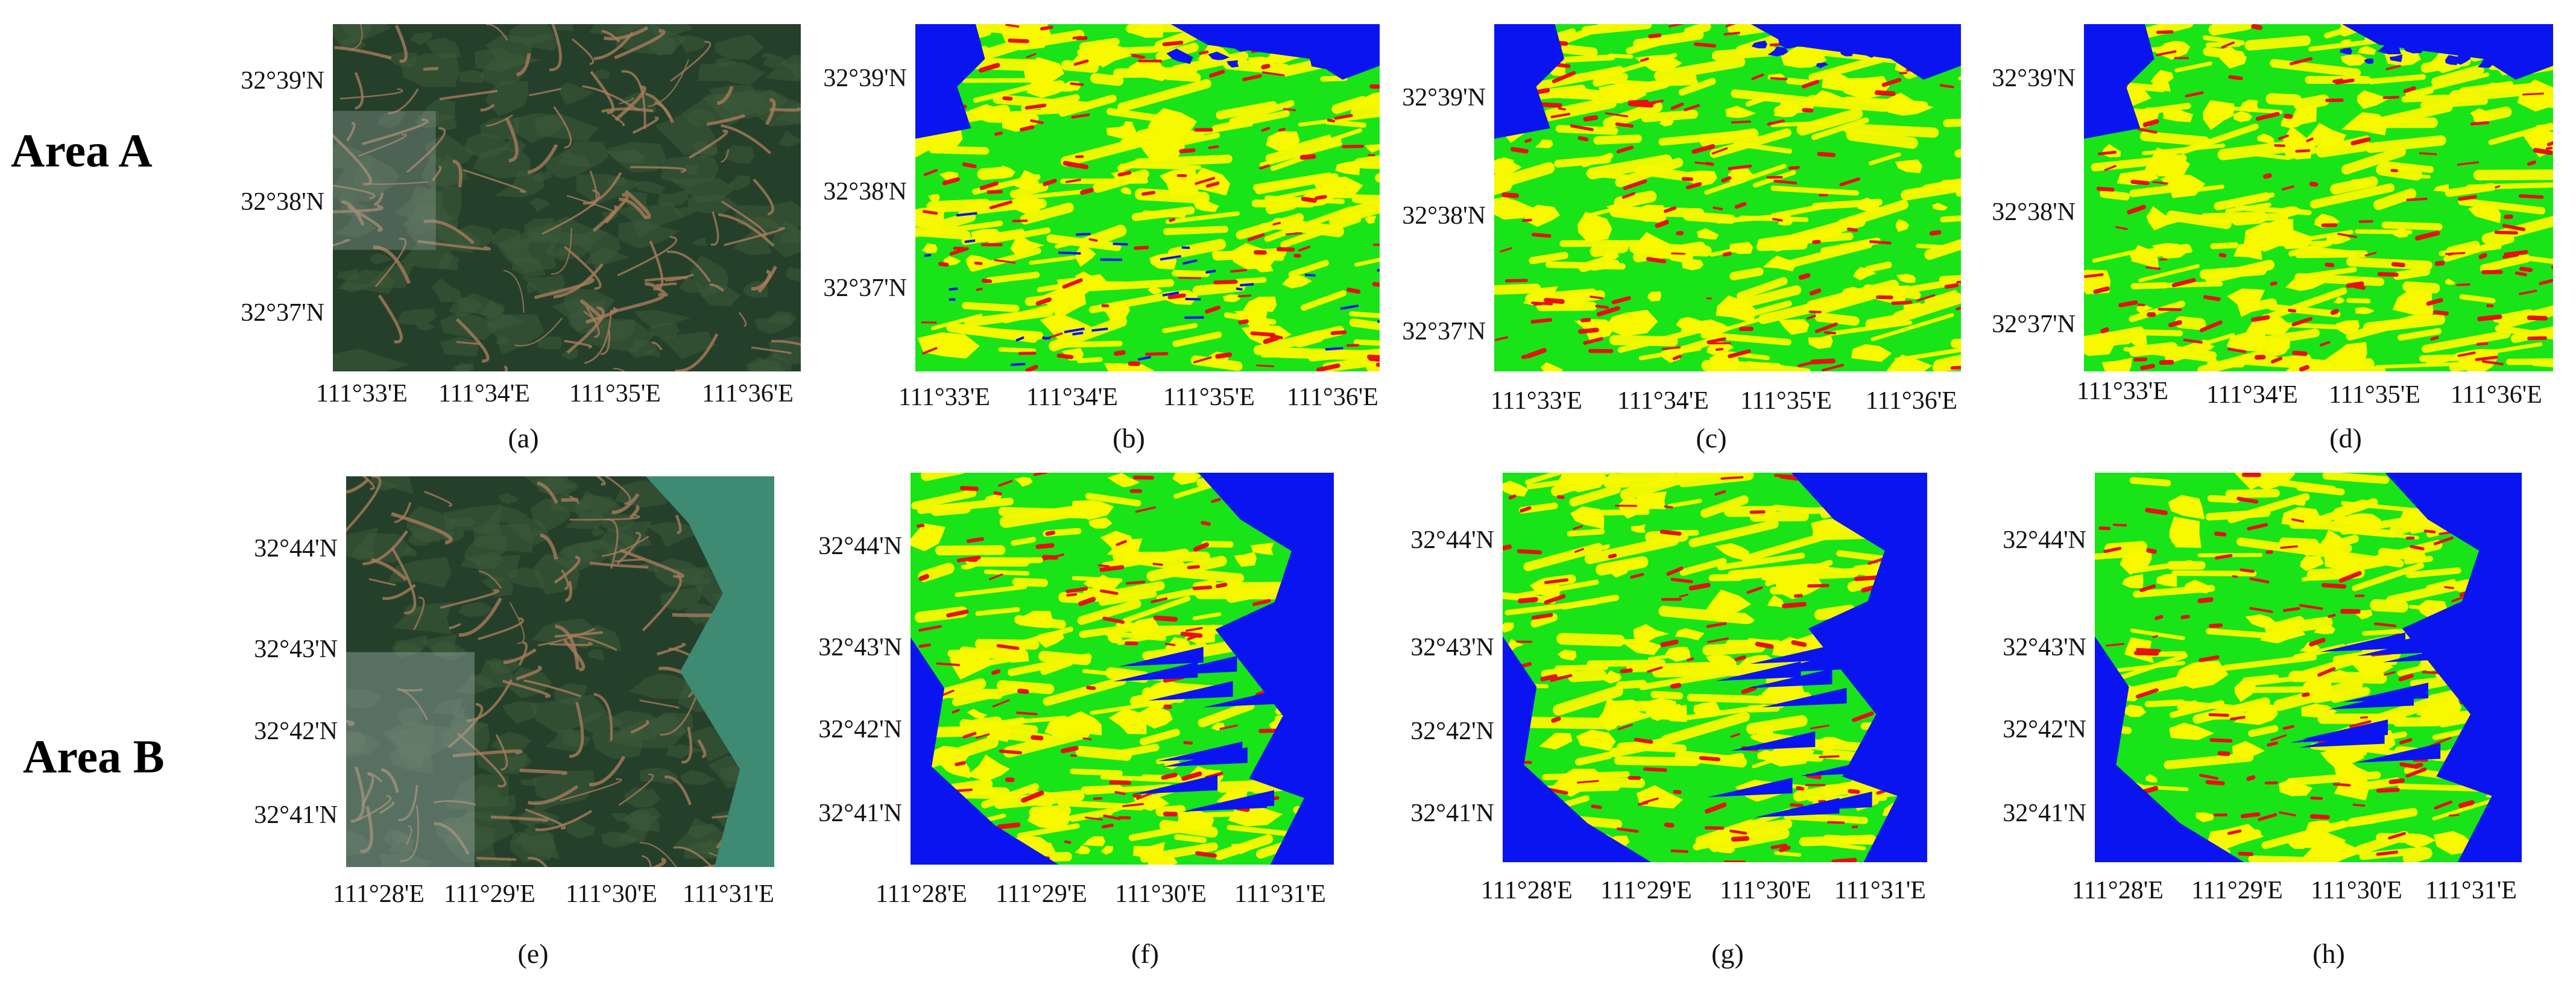 The height and width of the screenshot is (984, 2576). Describe the element at coordinates (523, 438) in the screenshot. I see `panel-caption: (a)` at that location.